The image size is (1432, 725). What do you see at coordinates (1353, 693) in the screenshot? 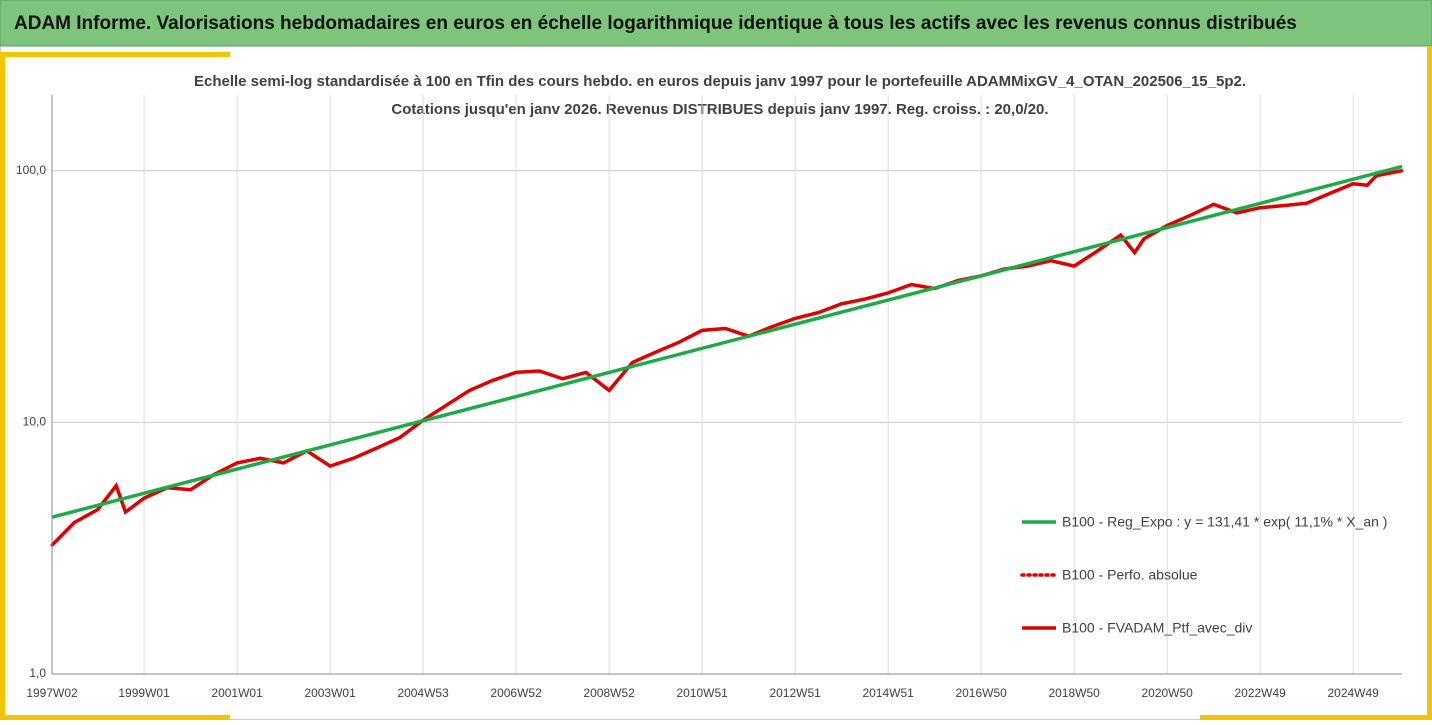
I see `x-tick-label: 2024W49` at bounding box center [1353, 693].